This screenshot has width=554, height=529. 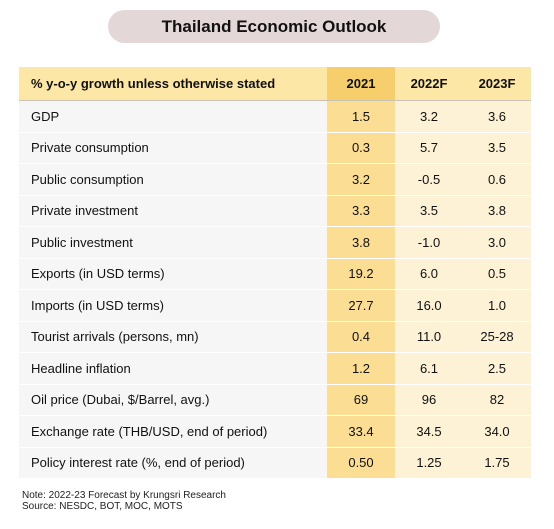 I want to click on value-cell: -0.5, so click(x=429, y=179).